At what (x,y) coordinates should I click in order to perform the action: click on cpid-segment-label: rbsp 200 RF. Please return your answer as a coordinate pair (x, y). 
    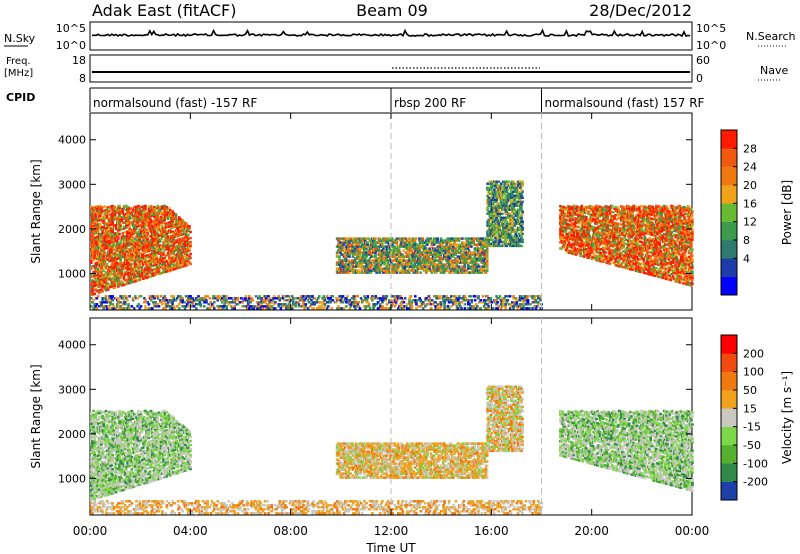
    Looking at the image, I should click on (430, 103).